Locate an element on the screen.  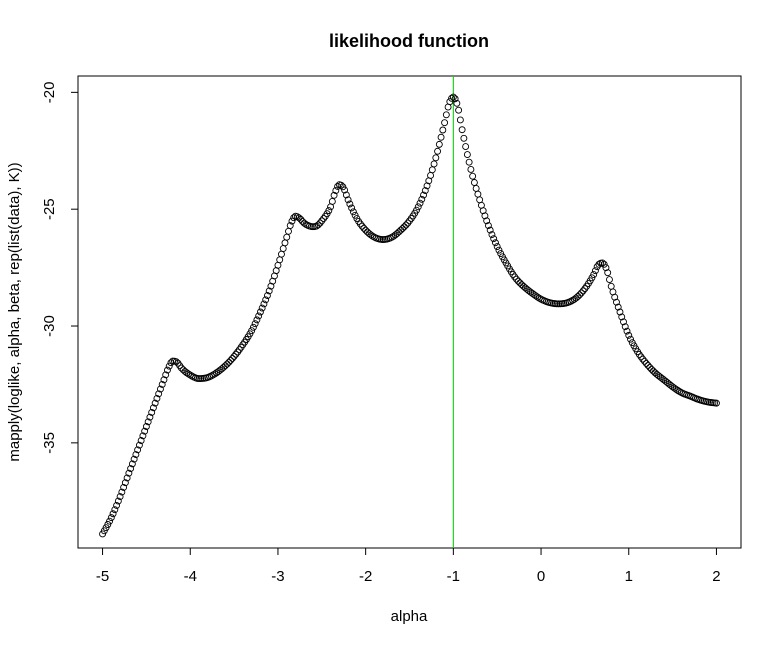
chart-title: likelihood function is located at coordinates (409, 41).